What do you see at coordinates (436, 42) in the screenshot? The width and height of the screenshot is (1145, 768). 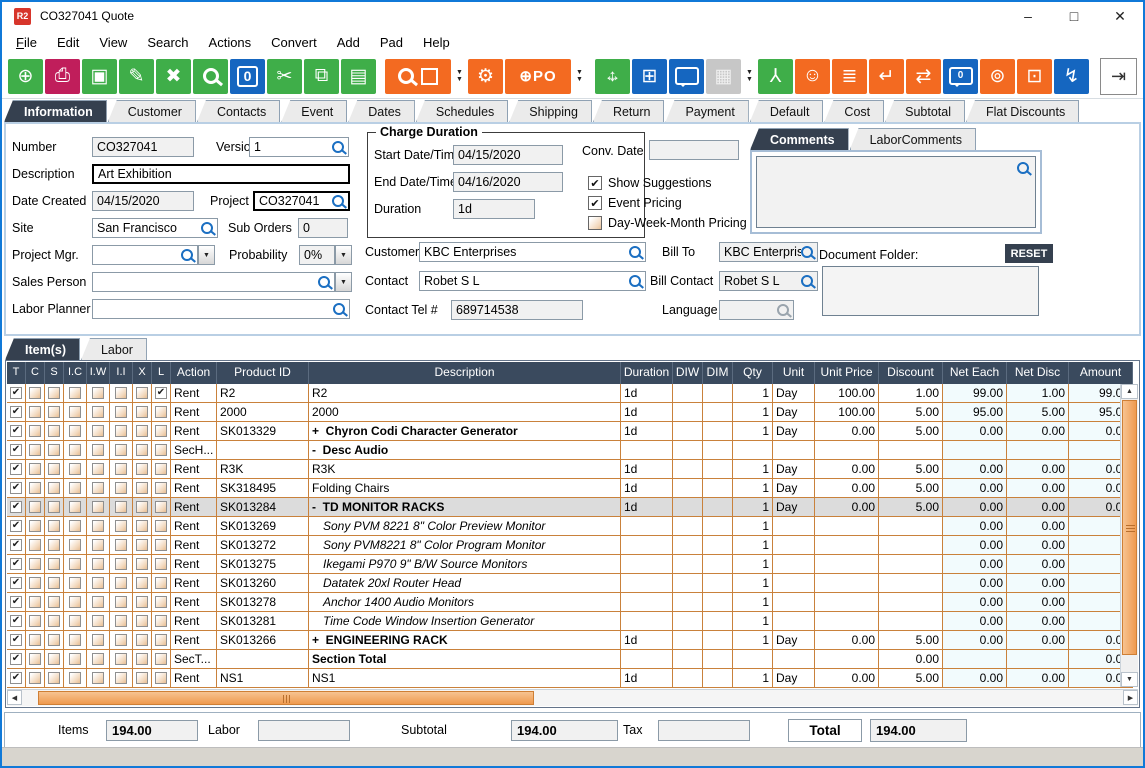 I see `menu-item-help: Help` at bounding box center [436, 42].